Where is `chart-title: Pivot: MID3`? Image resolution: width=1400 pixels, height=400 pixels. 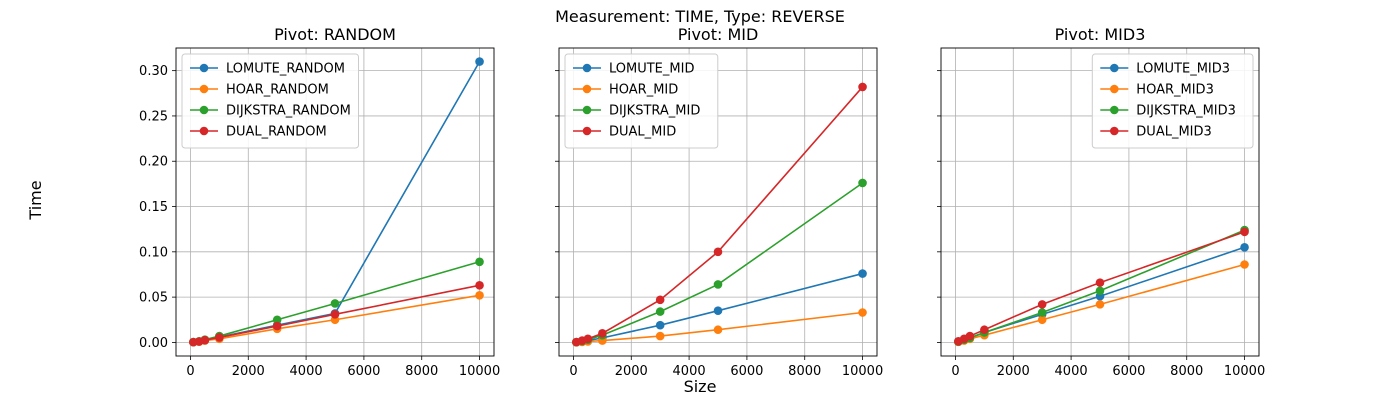 chart-title: Pivot: MID3 is located at coordinates (1100, 34).